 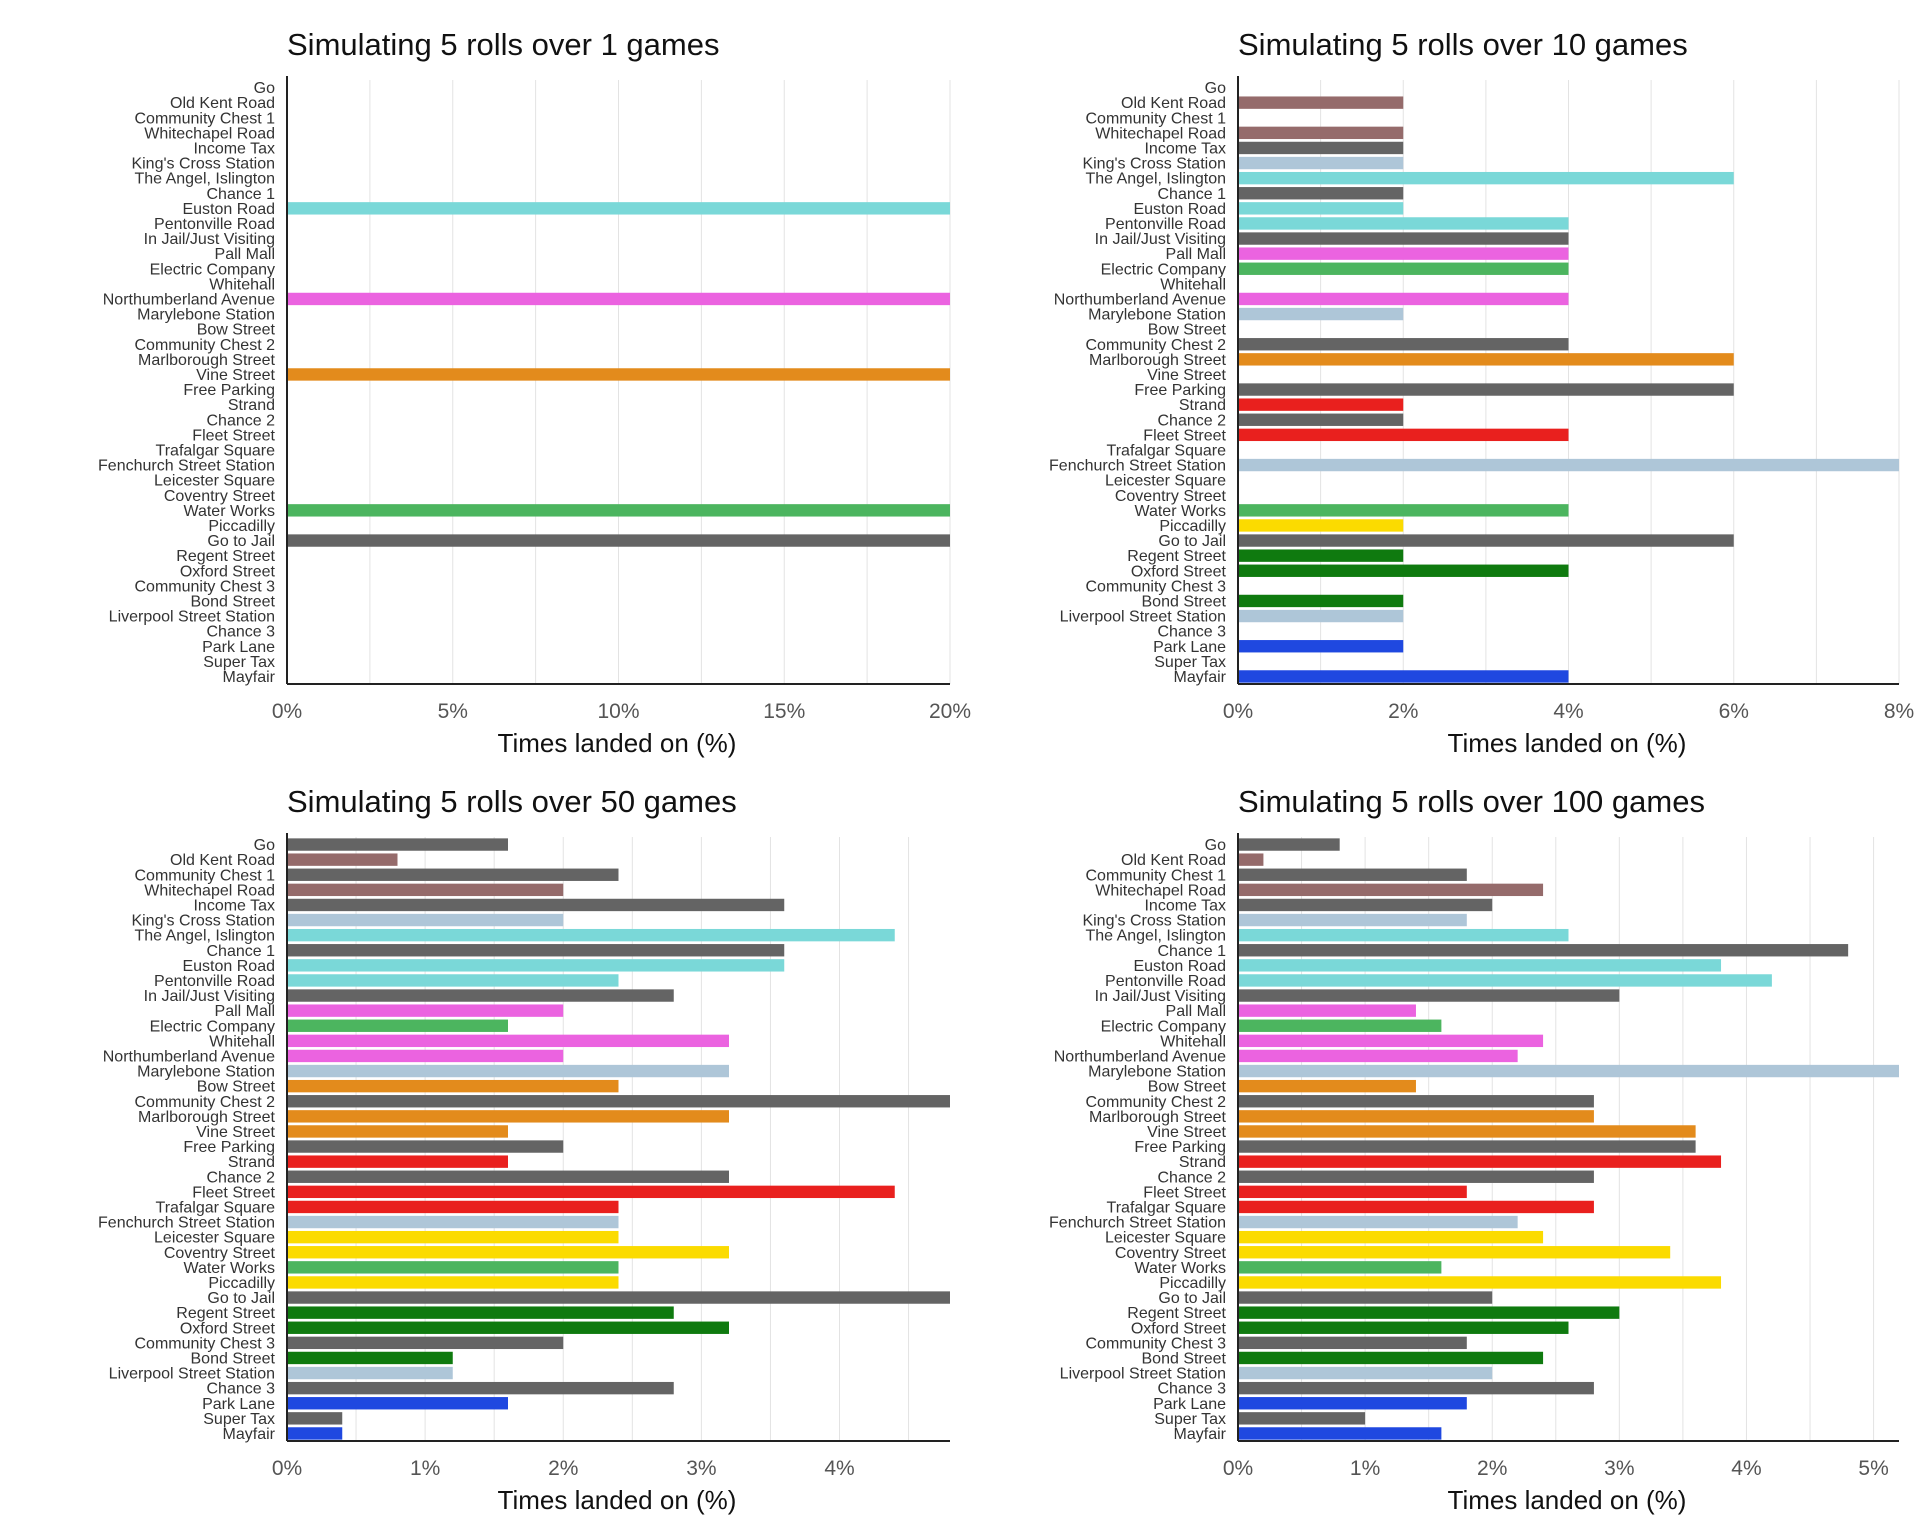 I want to click on y-tick-label: Chance 2, so click(x=1192, y=1177).